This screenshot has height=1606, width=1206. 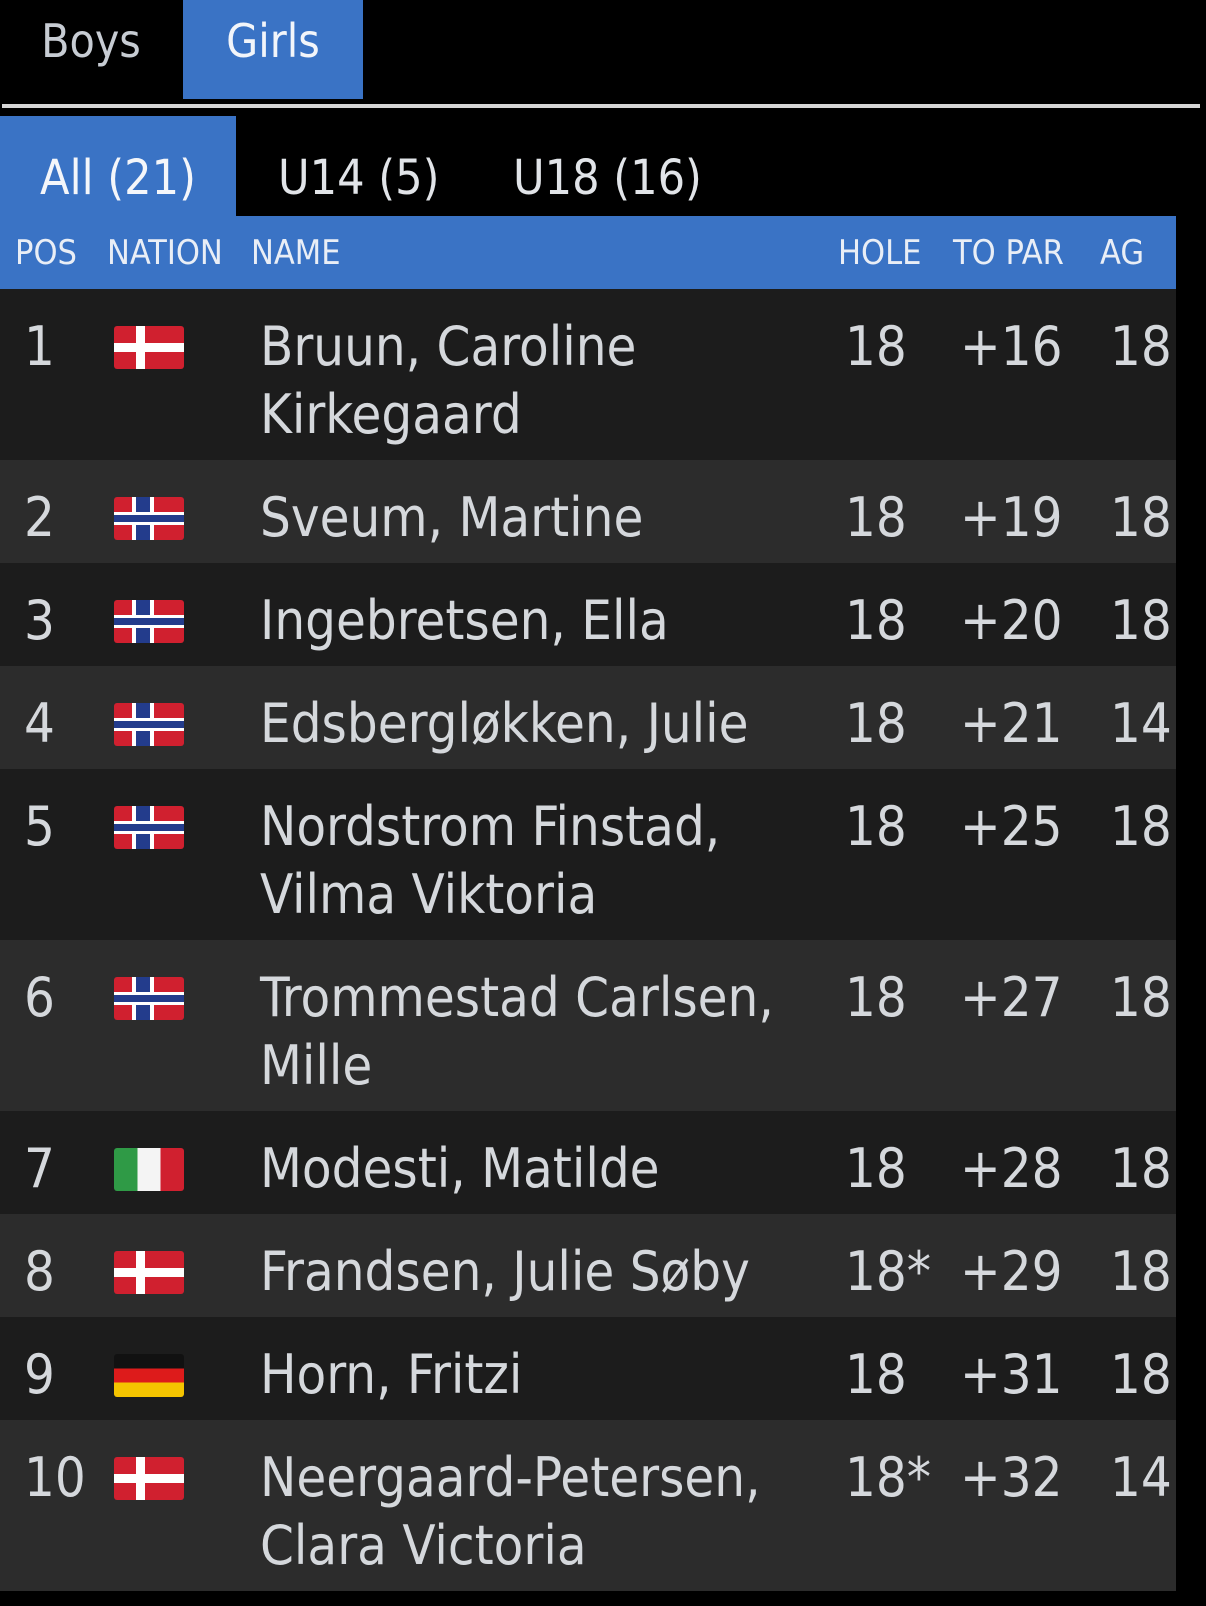 What do you see at coordinates (504, 723) in the screenshot?
I see `player-name: Edsbergløkken, Julie` at bounding box center [504, 723].